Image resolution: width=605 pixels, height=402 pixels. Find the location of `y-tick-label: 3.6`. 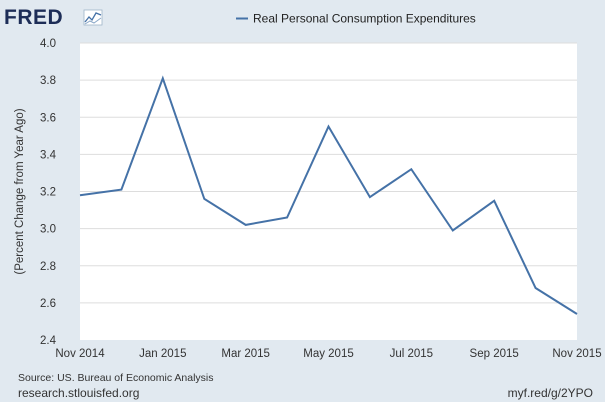

y-tick-label: 3.6 is located at coordinates (48, 118).